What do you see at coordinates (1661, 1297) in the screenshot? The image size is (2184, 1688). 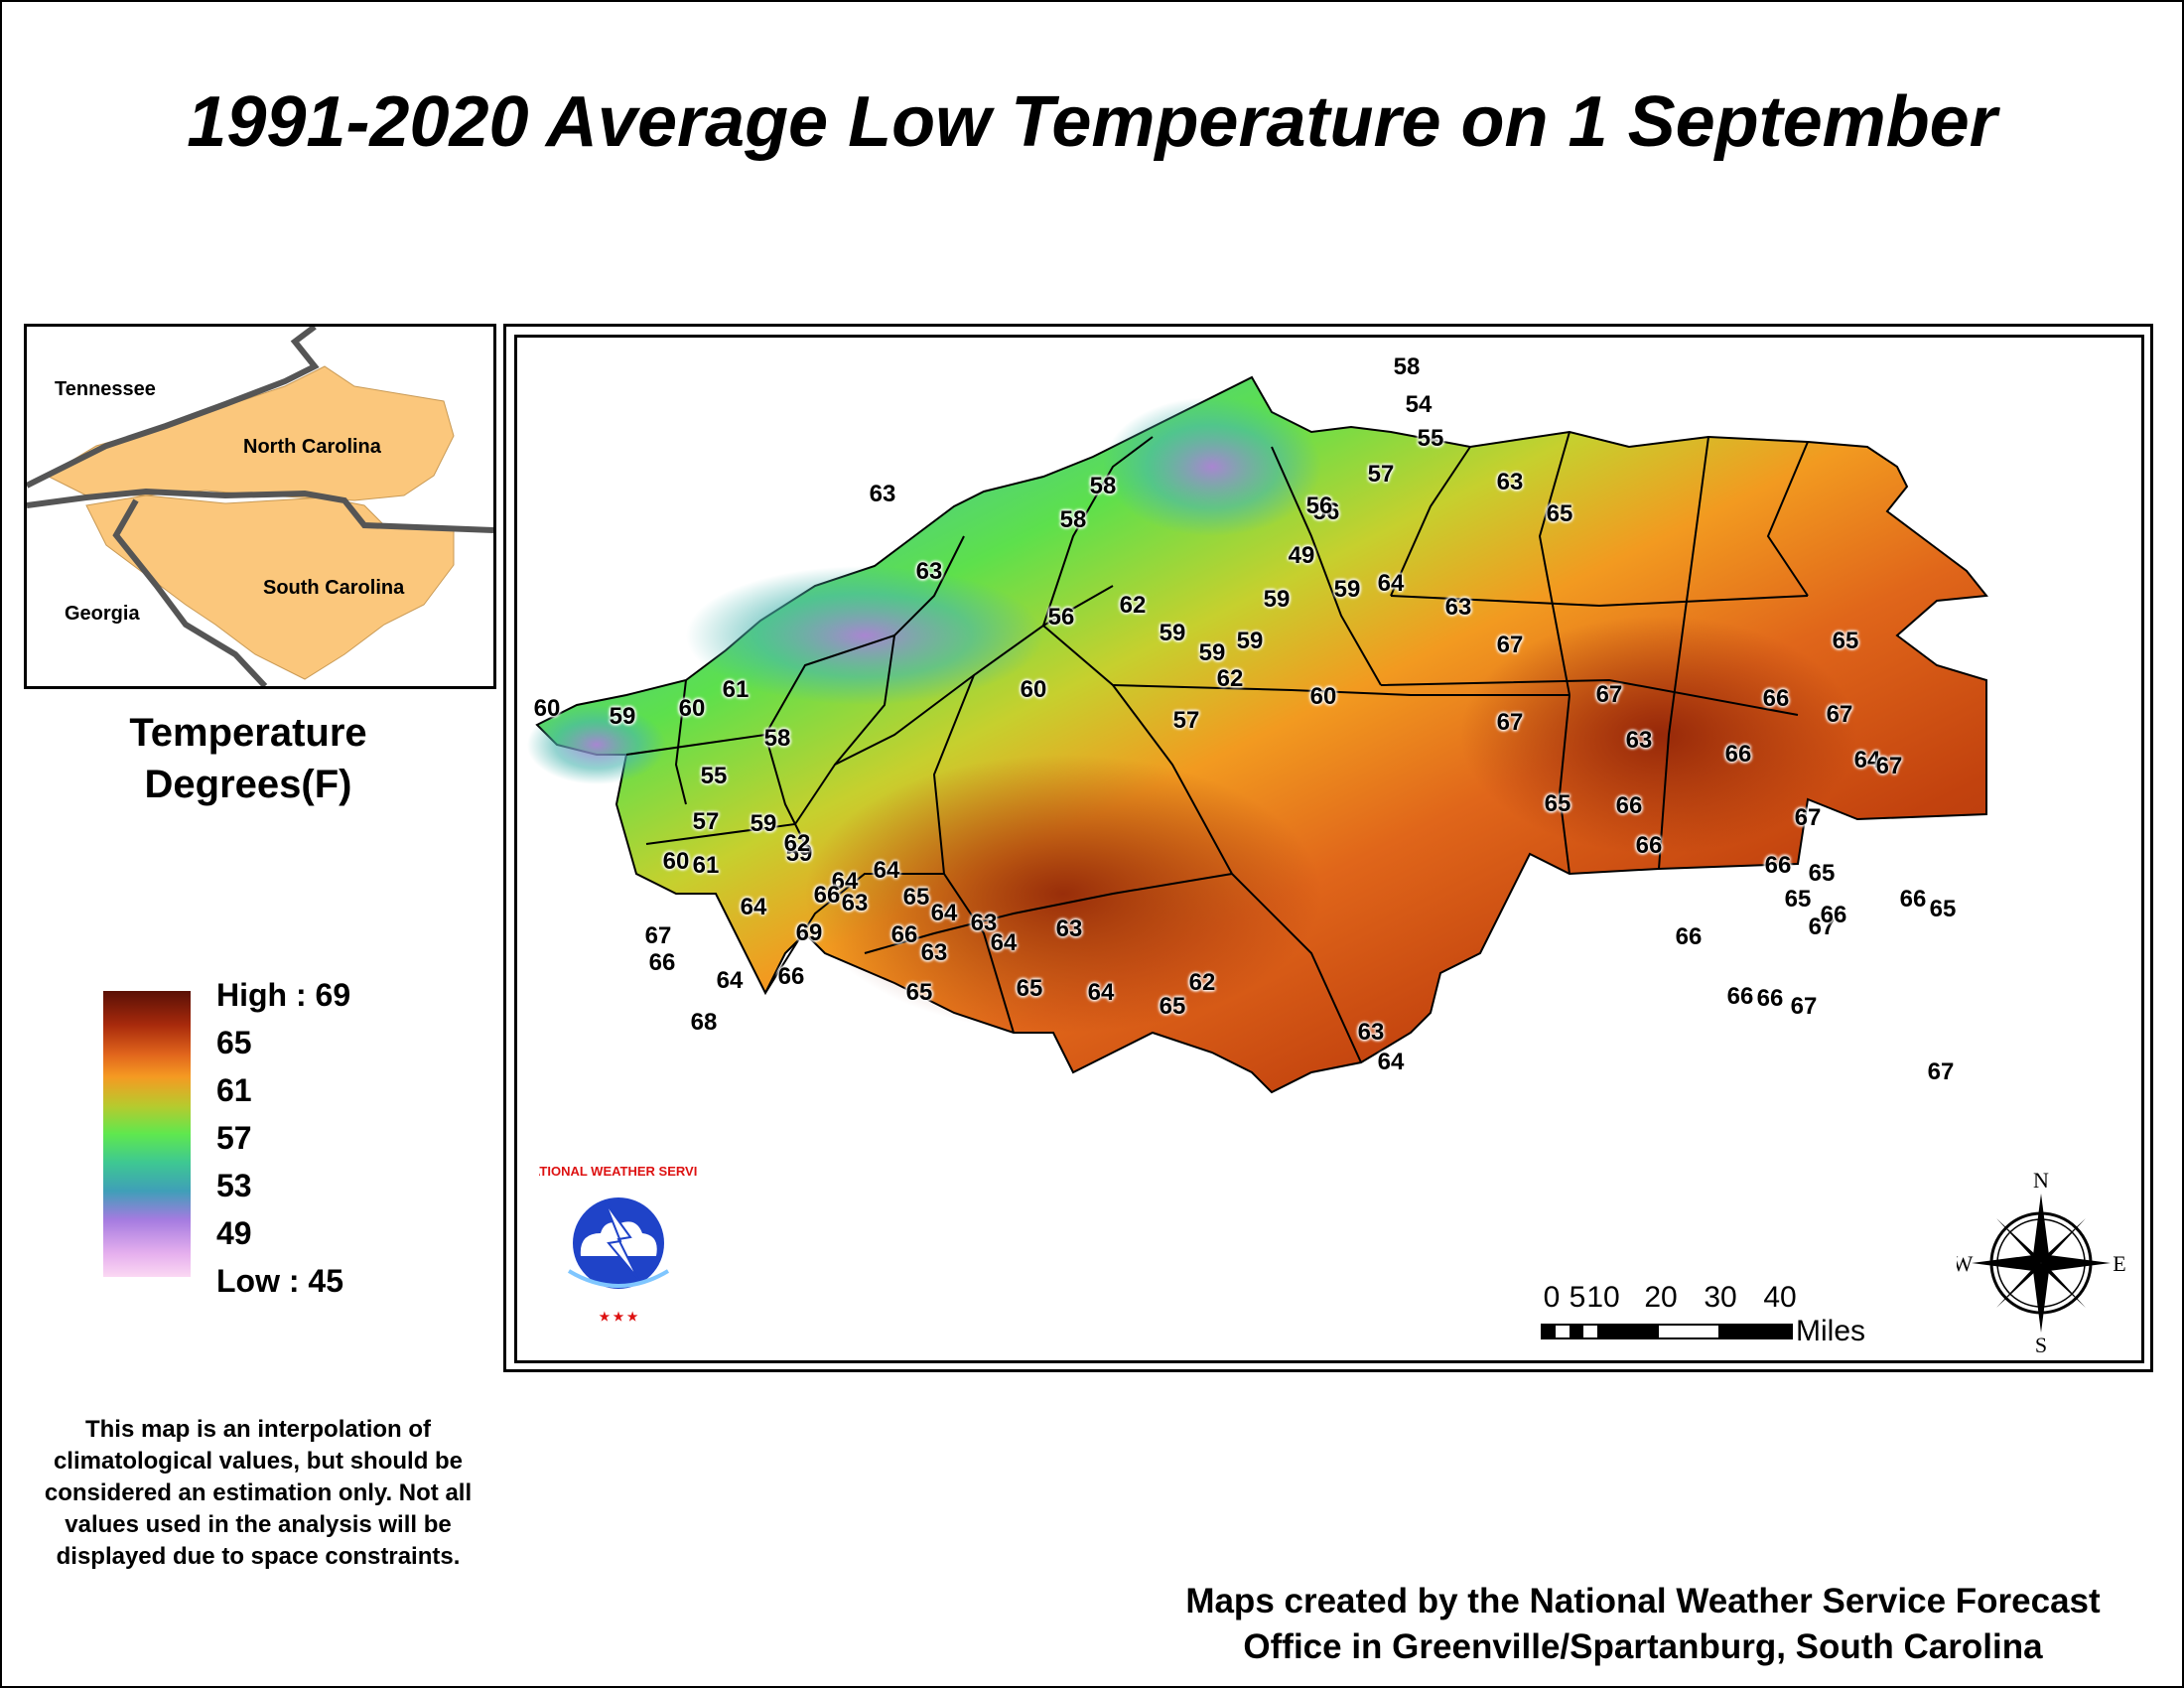 I see `scale-tick-20: 20` at bounding box center [1661, 1297].